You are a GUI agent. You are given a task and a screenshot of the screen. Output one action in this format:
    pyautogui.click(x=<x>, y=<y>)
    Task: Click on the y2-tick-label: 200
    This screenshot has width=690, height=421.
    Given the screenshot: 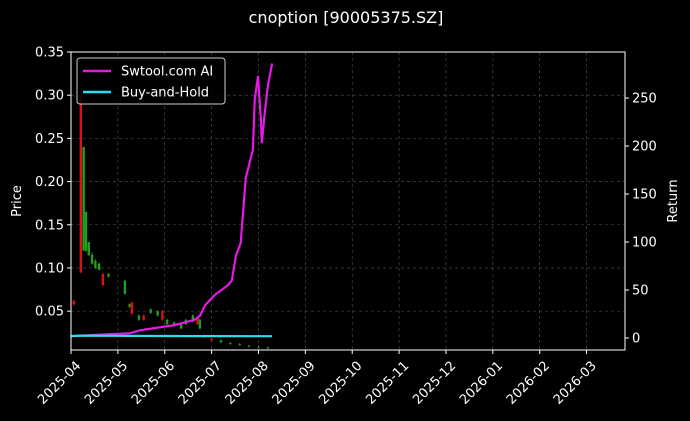 What is the action you would take?
    pyautogui.click(x=644, y=147)
    